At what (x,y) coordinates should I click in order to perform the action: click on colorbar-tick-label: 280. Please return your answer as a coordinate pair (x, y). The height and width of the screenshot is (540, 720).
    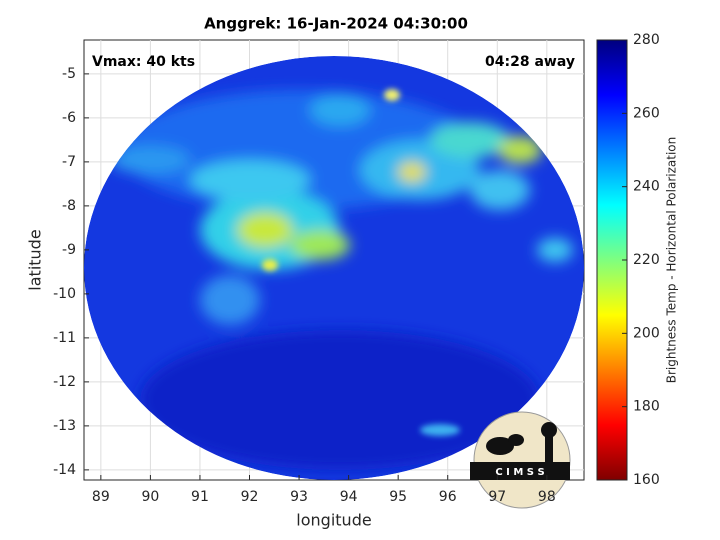
    Looking at the image, I should click on (646, 40).